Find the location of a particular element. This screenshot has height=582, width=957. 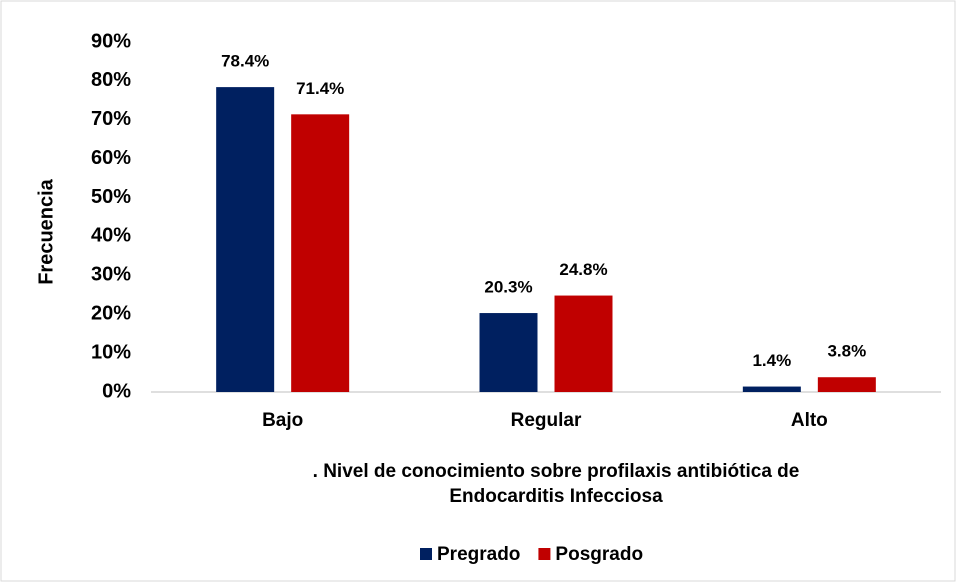

y-tick-label: 20% is located at coordinates (111, 314).